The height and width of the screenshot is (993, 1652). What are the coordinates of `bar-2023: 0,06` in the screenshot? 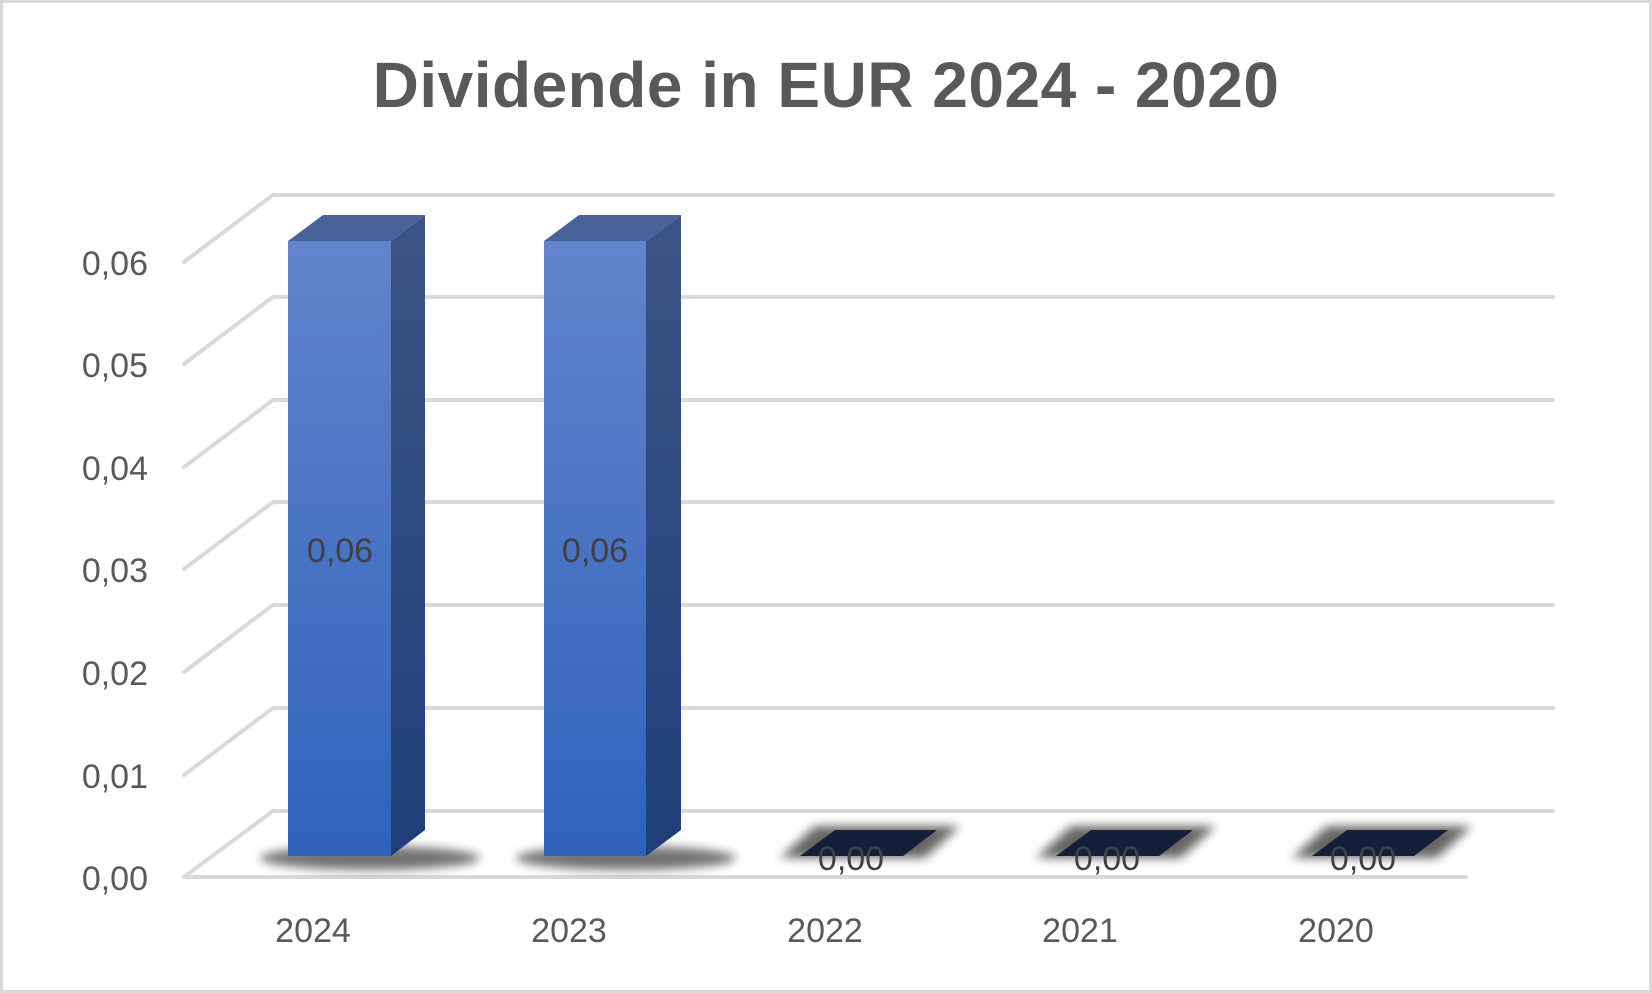 It's located at (626, 542).